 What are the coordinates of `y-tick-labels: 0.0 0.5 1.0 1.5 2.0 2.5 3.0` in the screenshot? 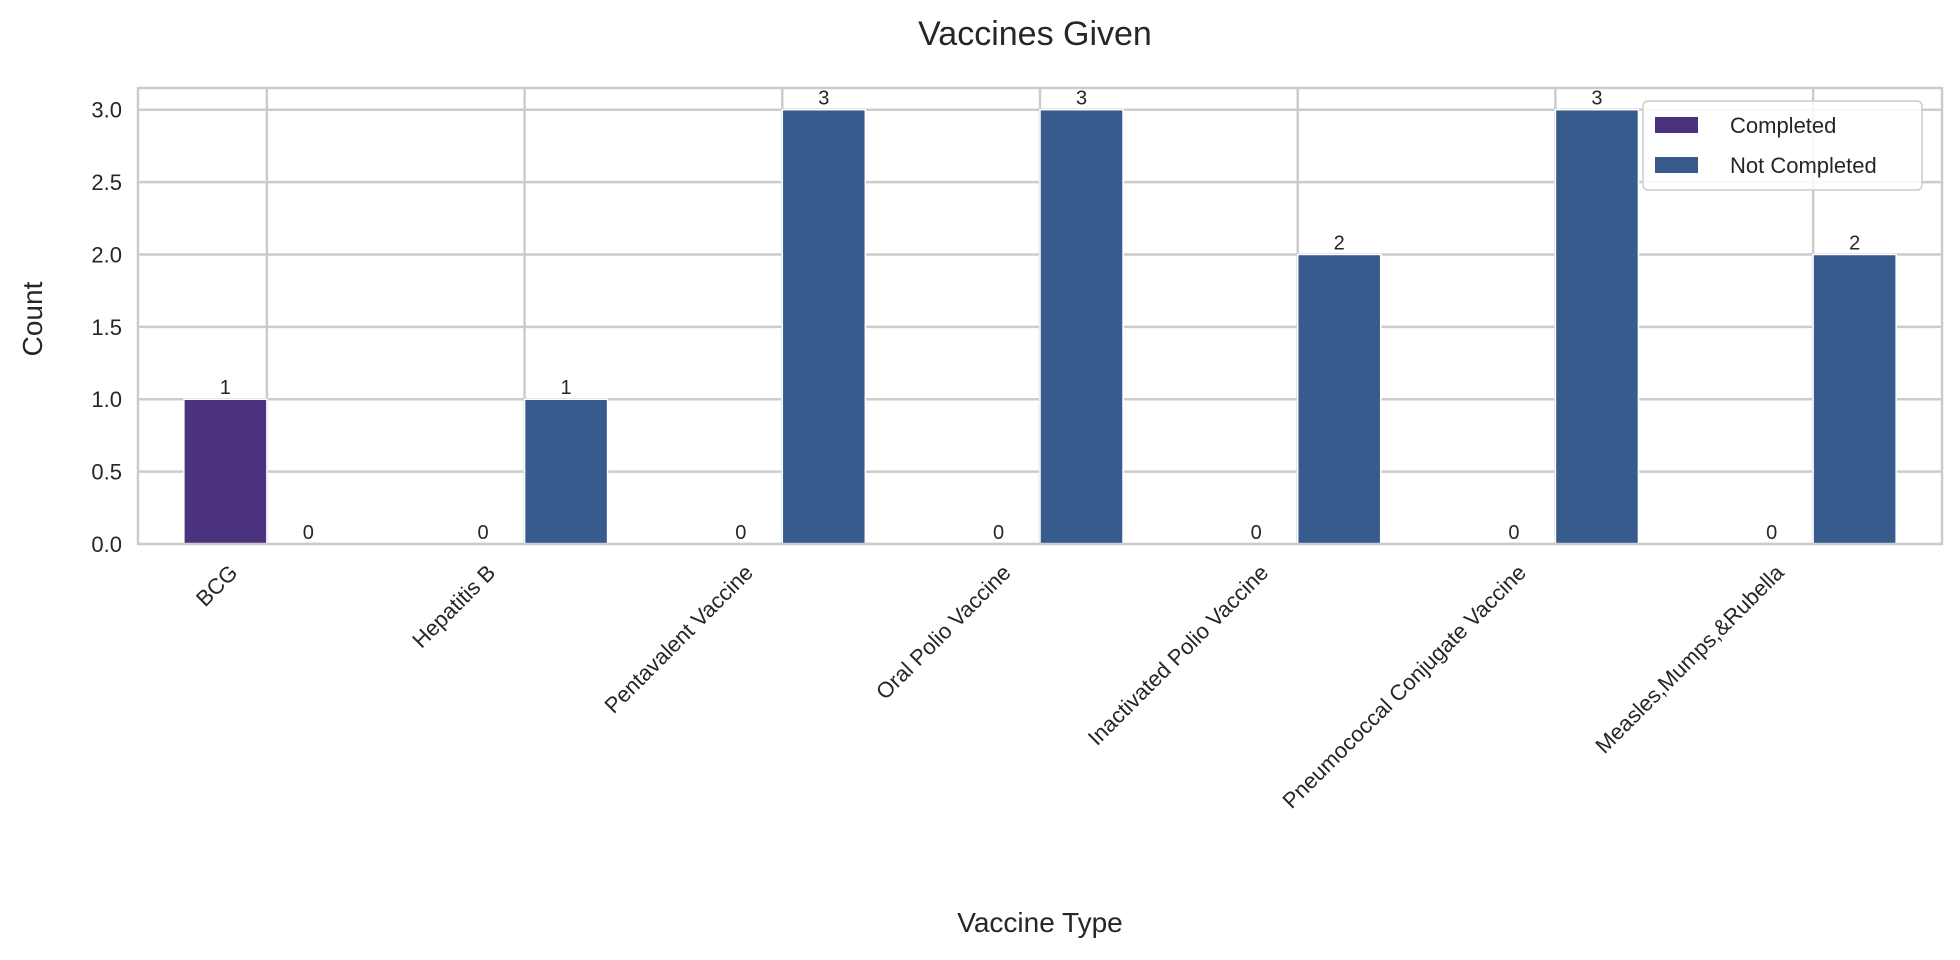 It's located at (106, 327).